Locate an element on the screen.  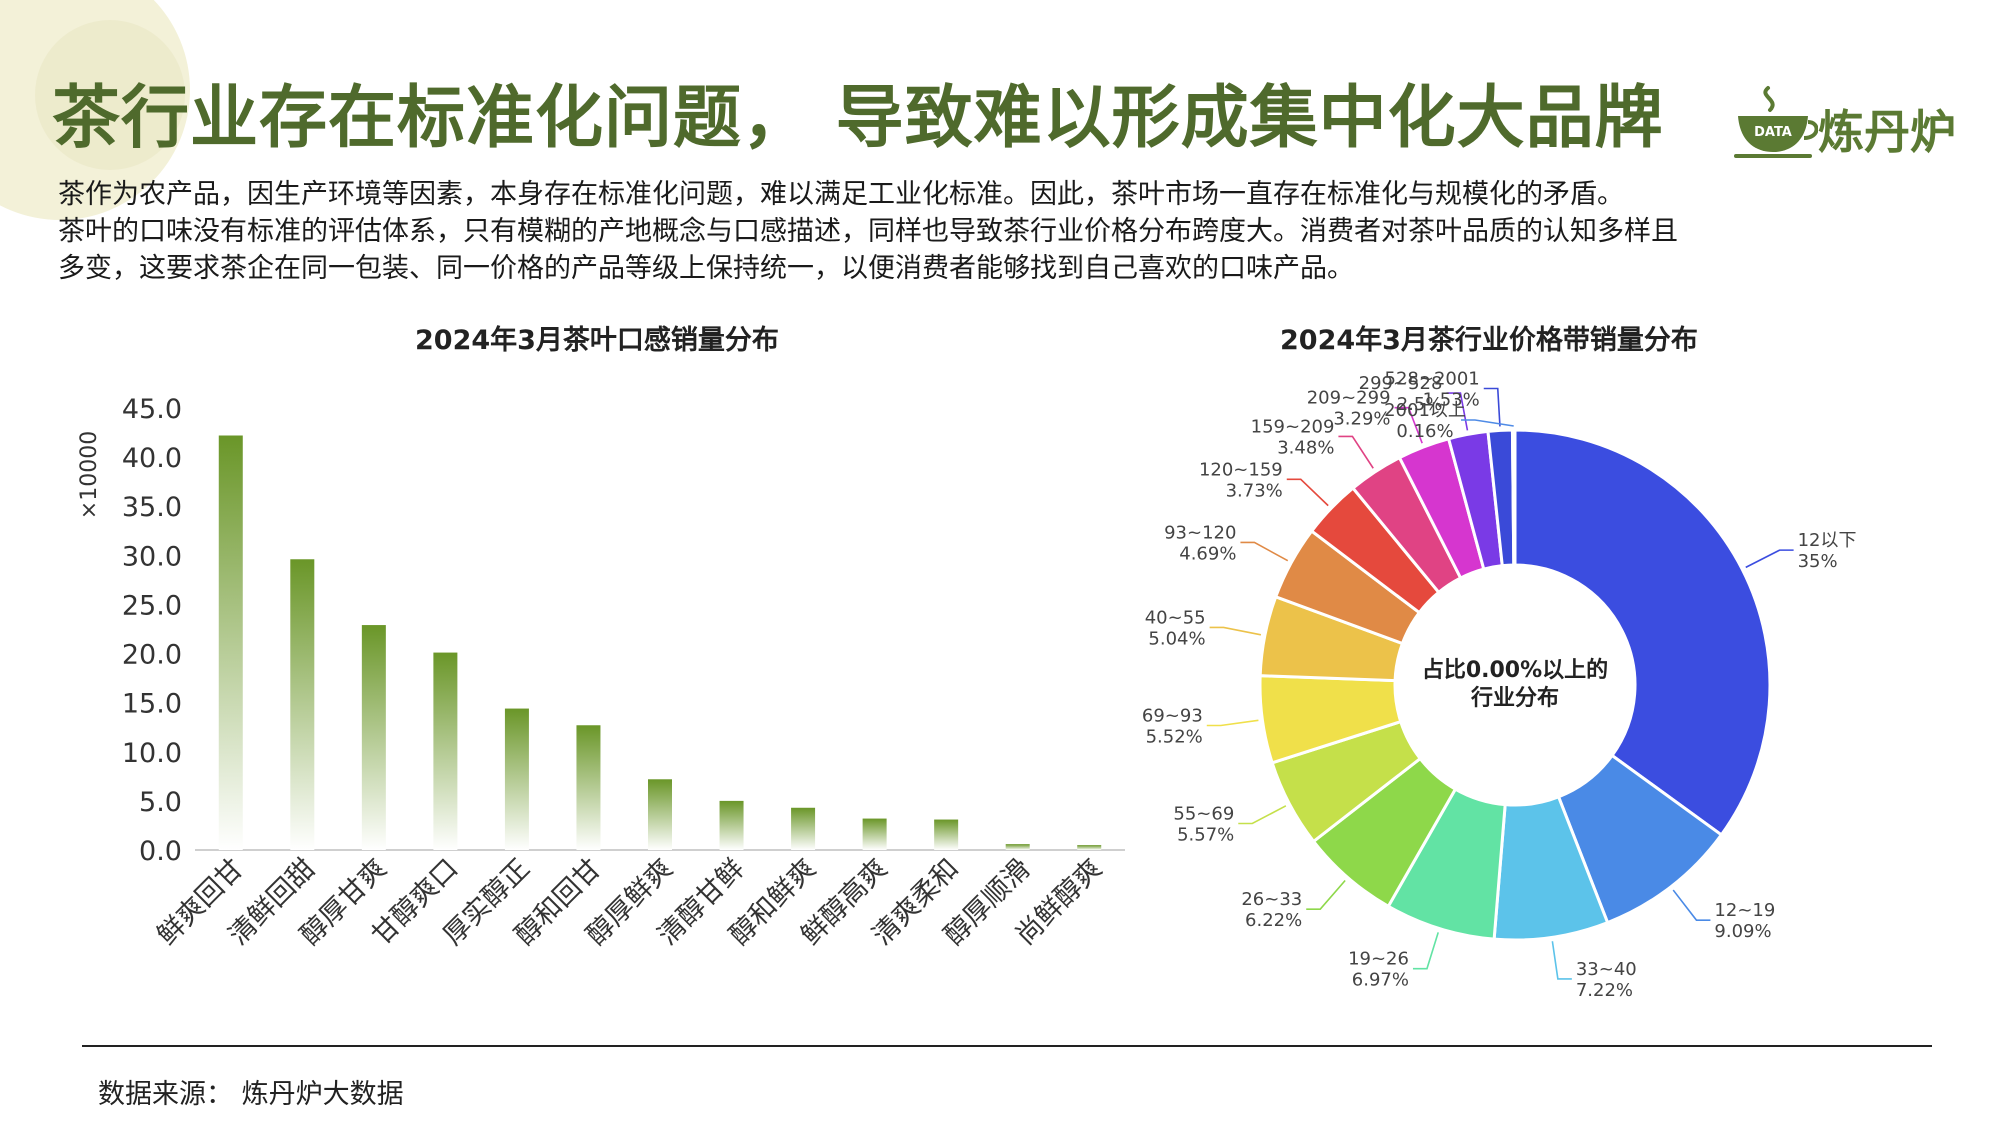
footer-divider is located at coordinates (1007, 1046).